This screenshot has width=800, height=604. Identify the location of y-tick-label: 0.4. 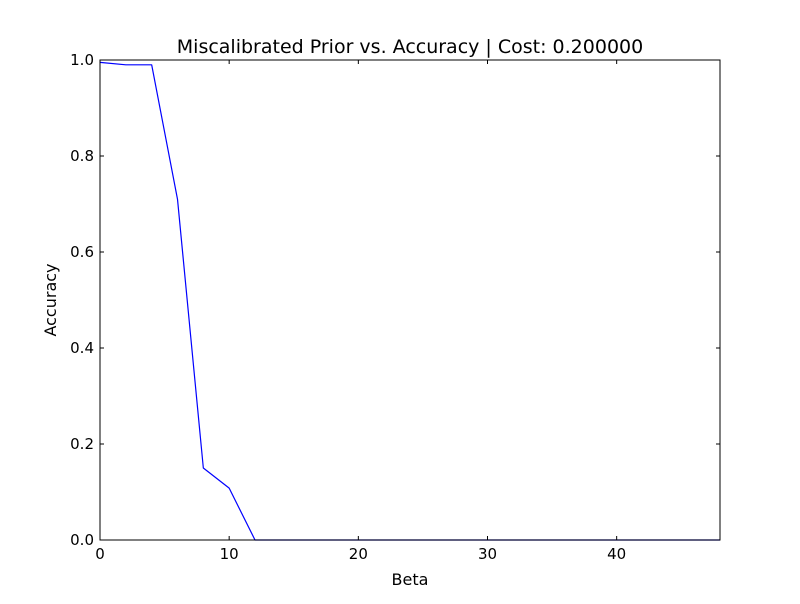
(82, 348).